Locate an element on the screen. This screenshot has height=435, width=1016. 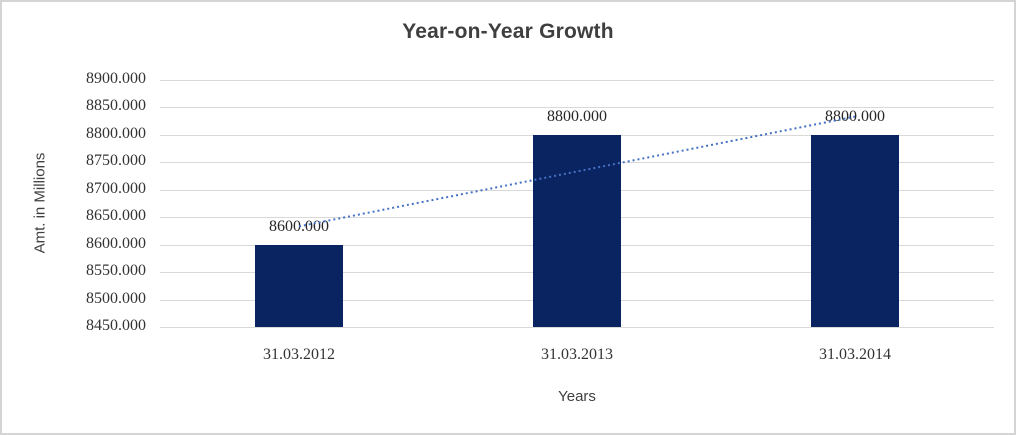
y-tick-label: 8900.000 is located at coordinates (116, 78).